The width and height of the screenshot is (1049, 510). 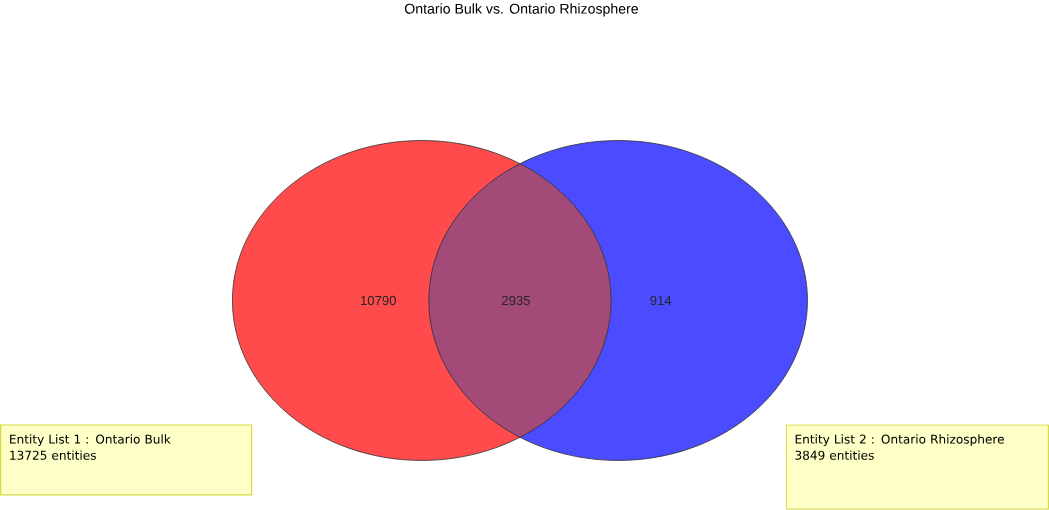 I want to click on text: Ontario Bulk vs. Ontario Rhizosphere, so click(x=521, y=10).